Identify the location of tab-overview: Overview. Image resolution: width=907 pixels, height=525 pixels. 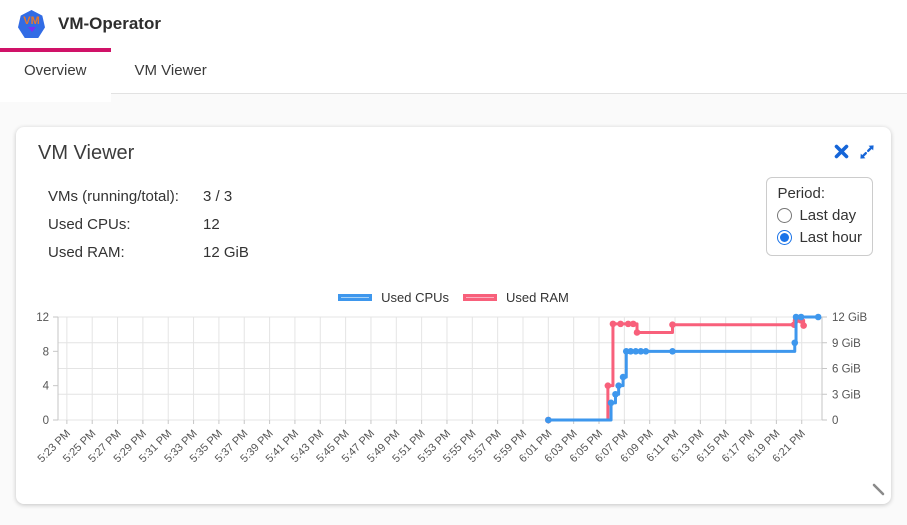
(55, 75).